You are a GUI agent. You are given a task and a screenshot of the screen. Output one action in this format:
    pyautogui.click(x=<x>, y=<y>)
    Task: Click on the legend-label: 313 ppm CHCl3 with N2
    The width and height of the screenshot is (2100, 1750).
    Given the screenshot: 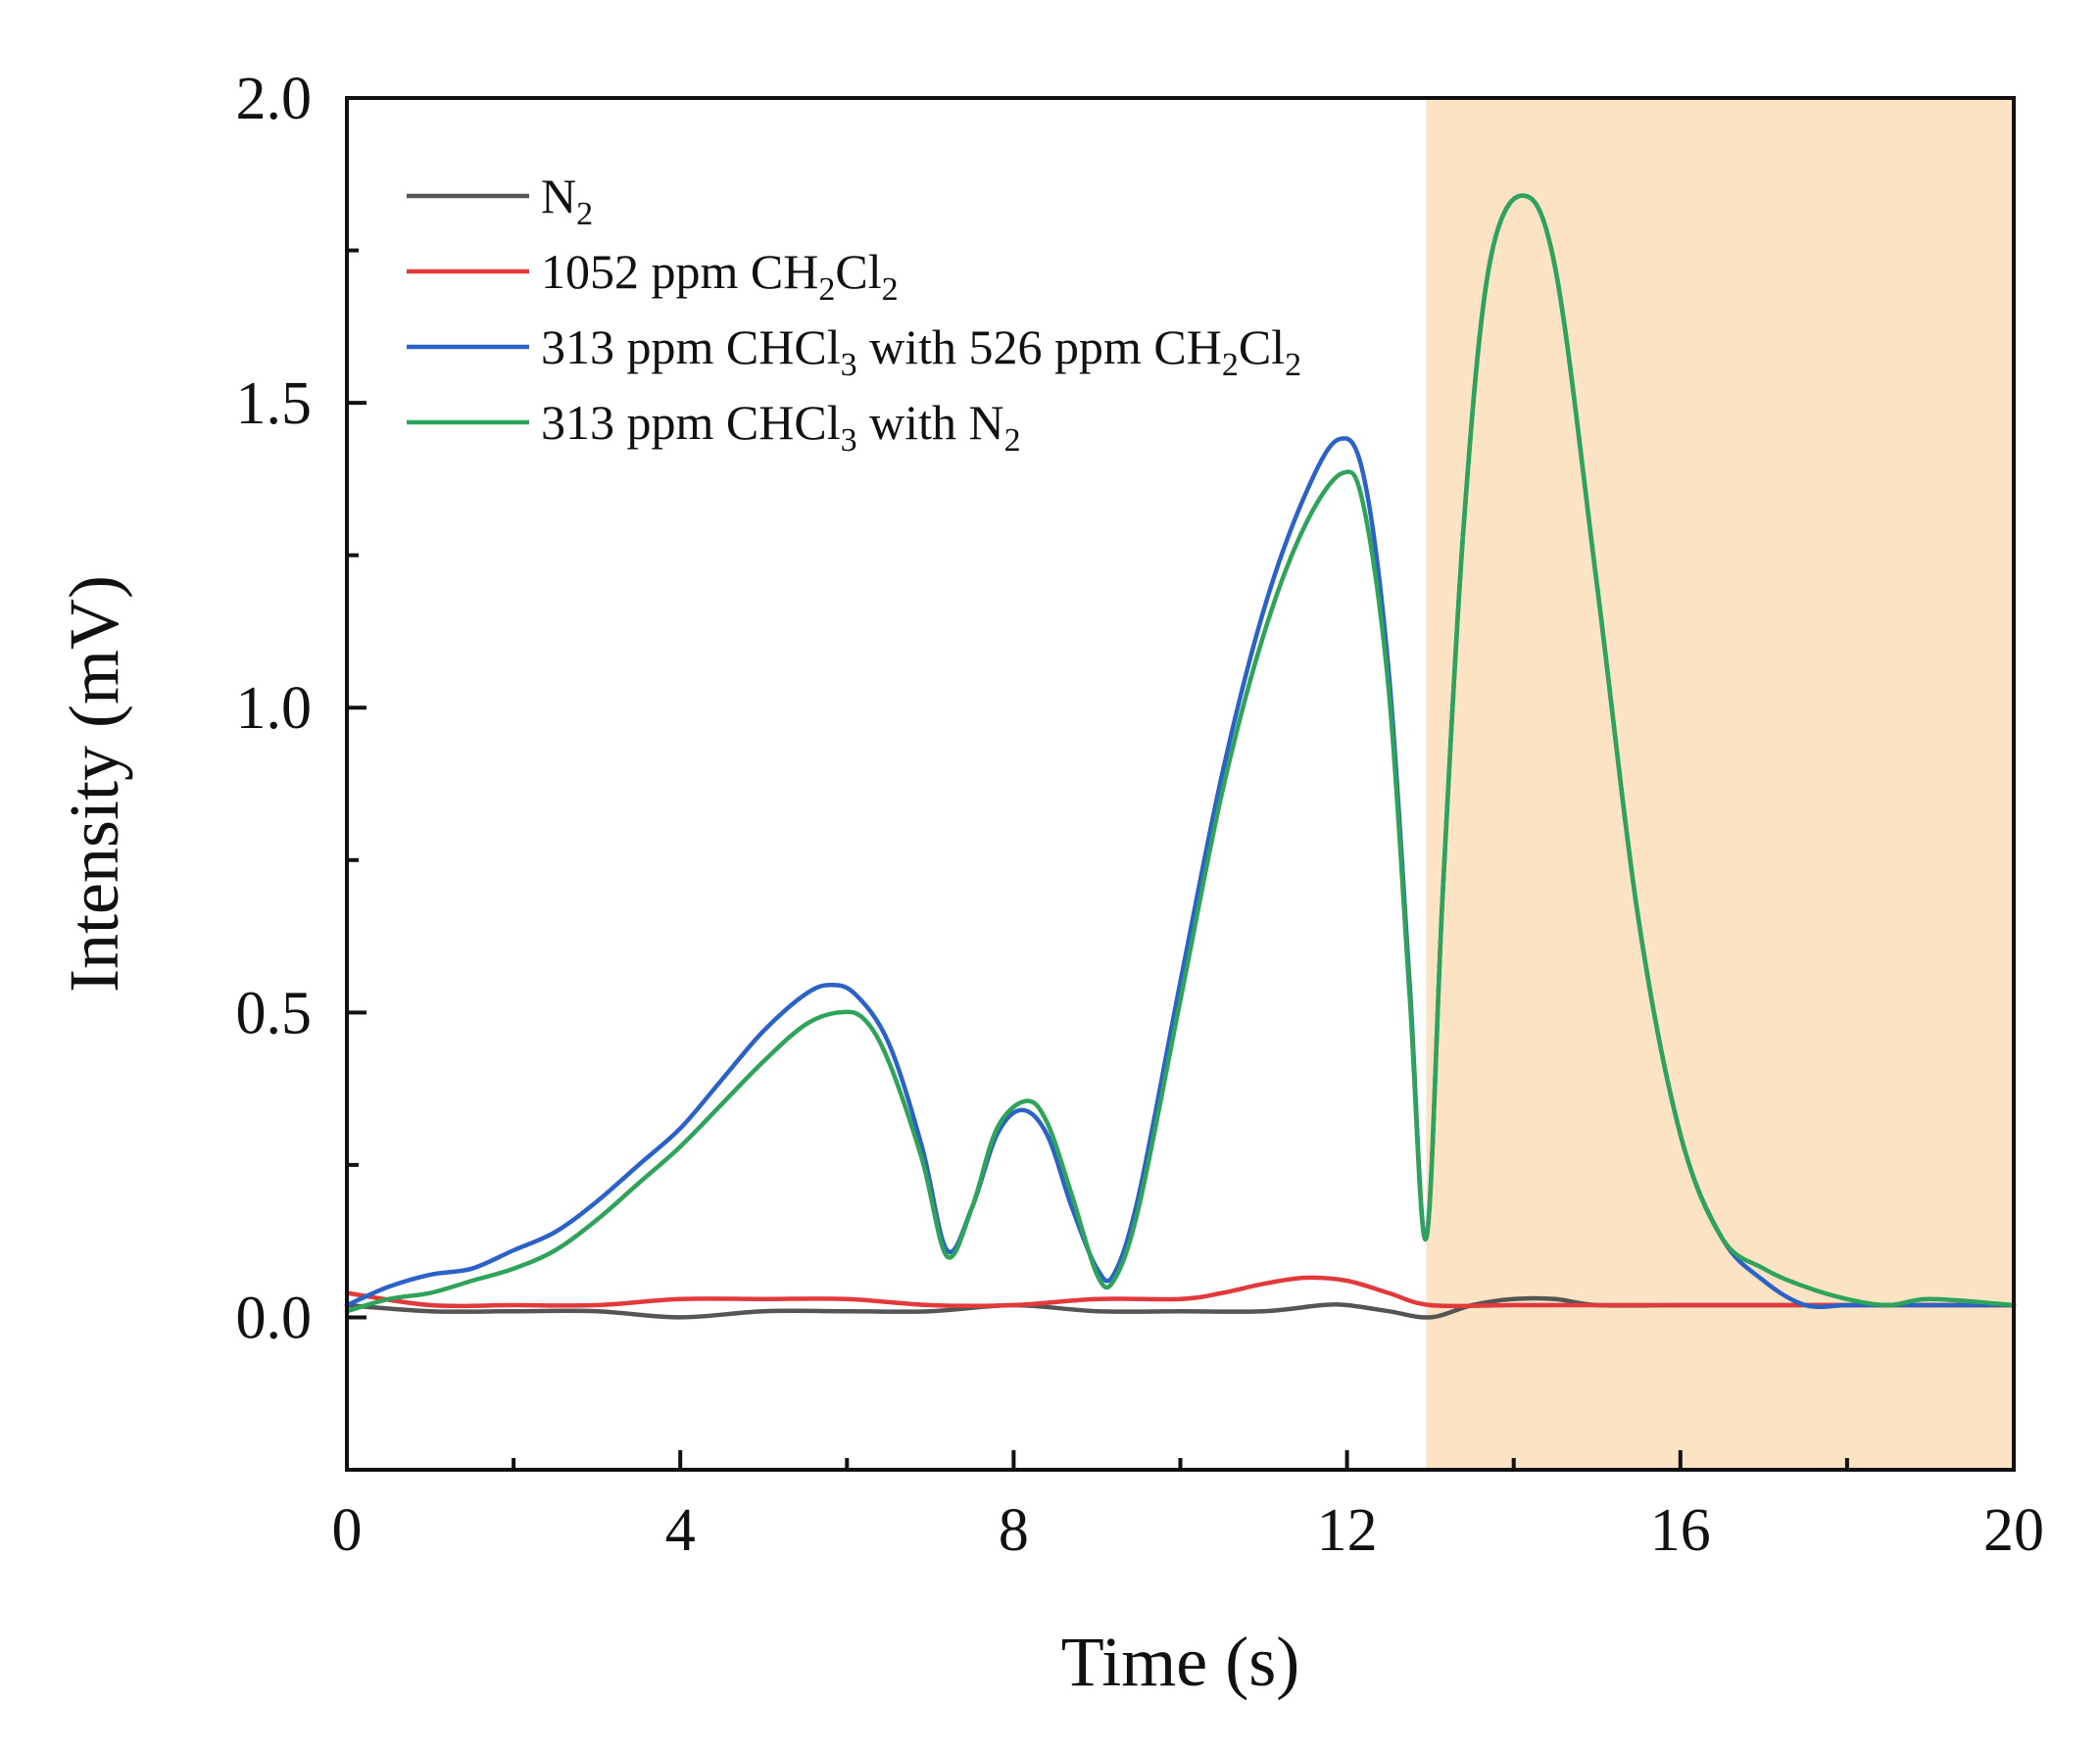 What is the action you would take?
    pyautogui.click(x=781, y=427)
    